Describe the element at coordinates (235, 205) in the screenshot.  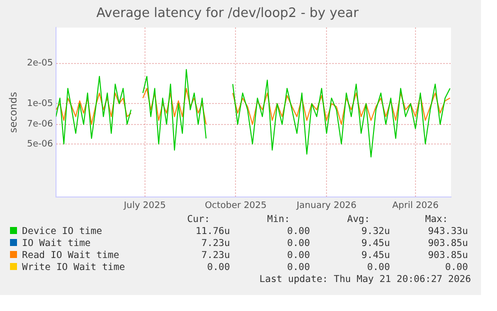
I see `x-tick-label: October 2025` at that location.